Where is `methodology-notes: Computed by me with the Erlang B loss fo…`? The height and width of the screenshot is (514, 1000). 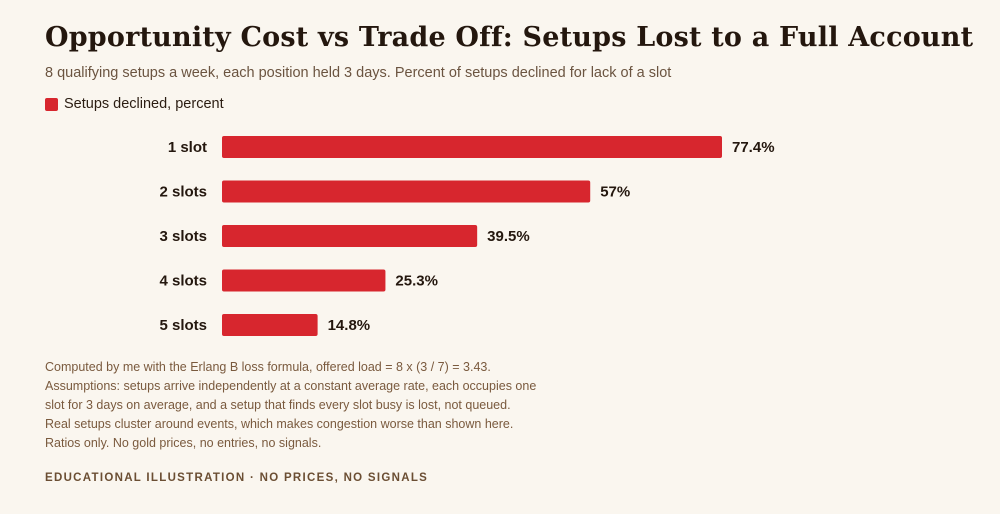
methodology-notes: Computed by me with the Erlang B loss fo… is located at coordinates (290, 405).